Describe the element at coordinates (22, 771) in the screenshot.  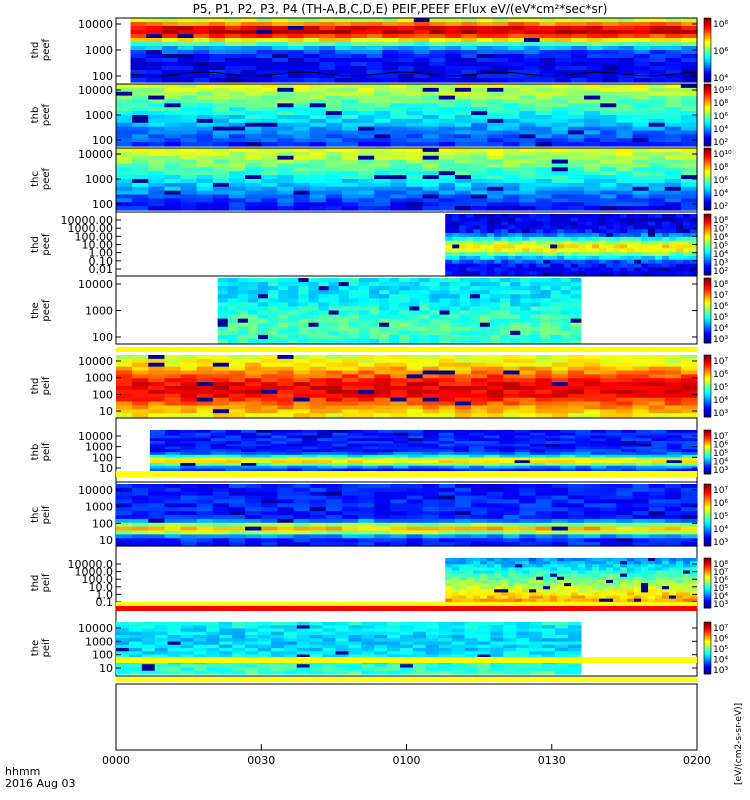
I see `x-axis-label-hhmm: hhmm` at that location.